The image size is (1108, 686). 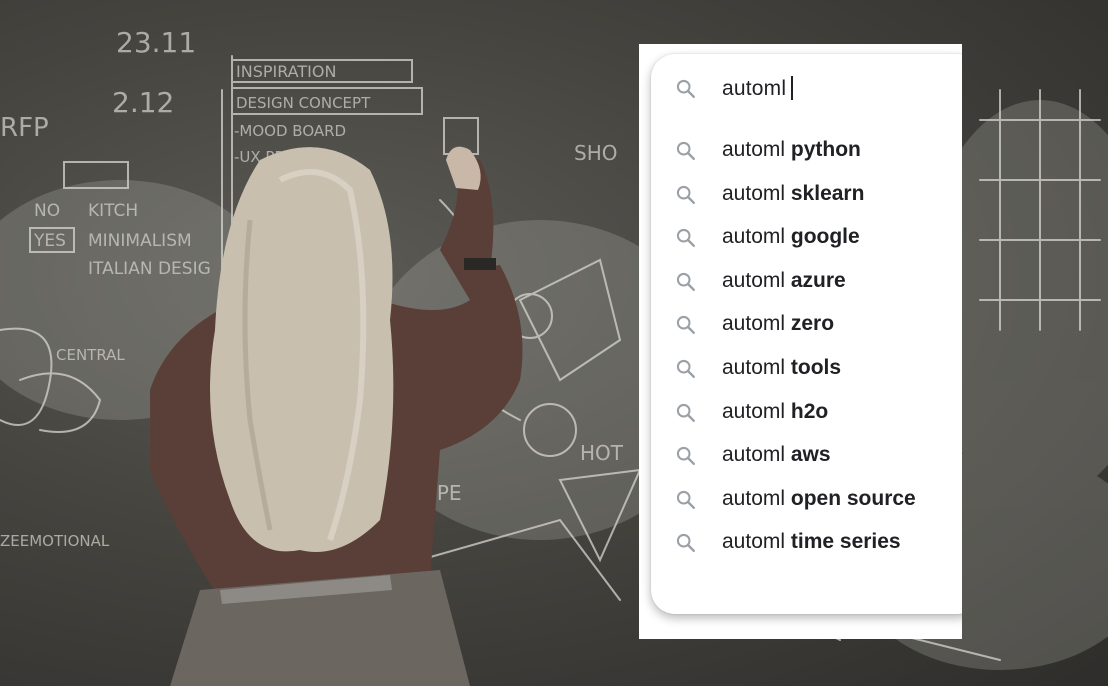 I want to click on suggestion-text: automl zero, so click(x=778, y=324).